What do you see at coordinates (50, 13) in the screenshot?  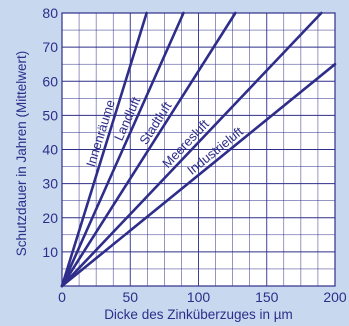 I see `y-tick-label: 80` at bounding box center [50, 13].